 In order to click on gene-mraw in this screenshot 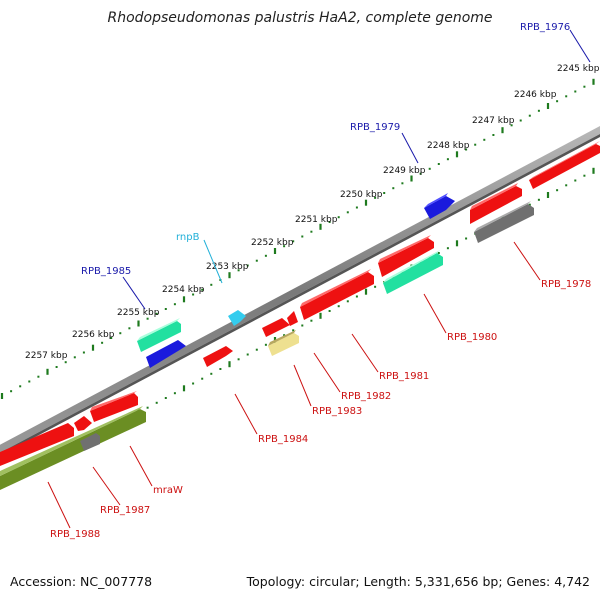, I will do `click(73, 448)`.